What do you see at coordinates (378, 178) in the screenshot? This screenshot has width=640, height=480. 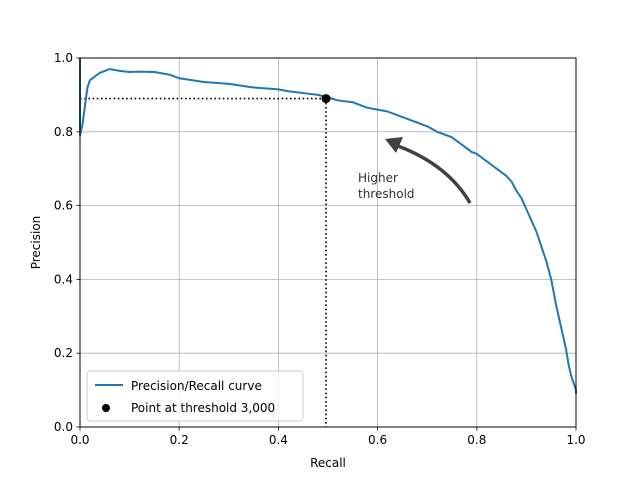 I see `annotation-line-1: Higher` at bounding box center [378, 178].